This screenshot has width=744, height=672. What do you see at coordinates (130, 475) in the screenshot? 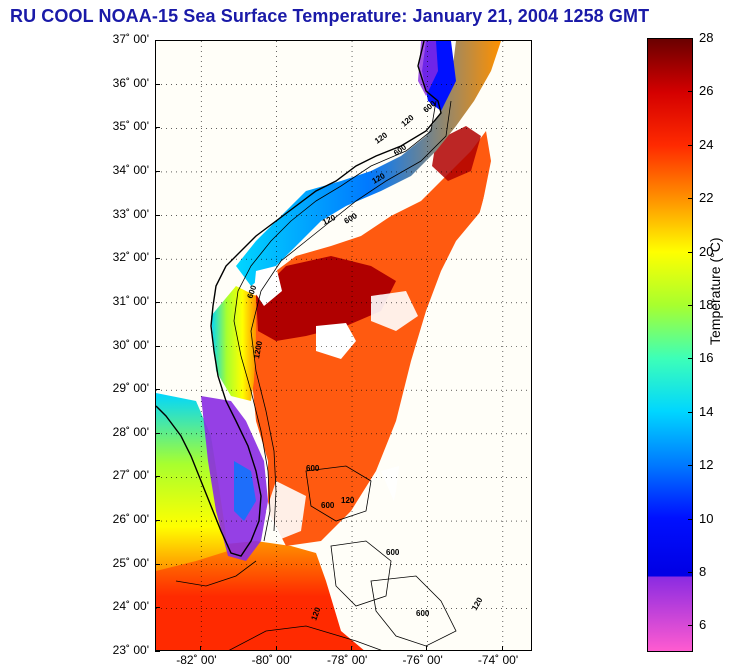
I see `lat-label: 27˚ 00'` at bounding box center [130, 475].